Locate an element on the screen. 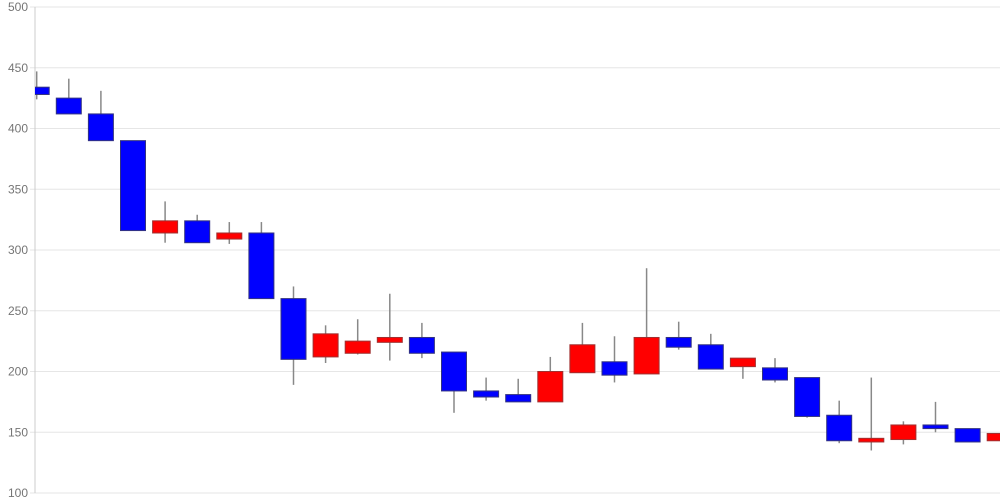  y-axis-tick-label-200: 200 is located at coordinates (18, 372).